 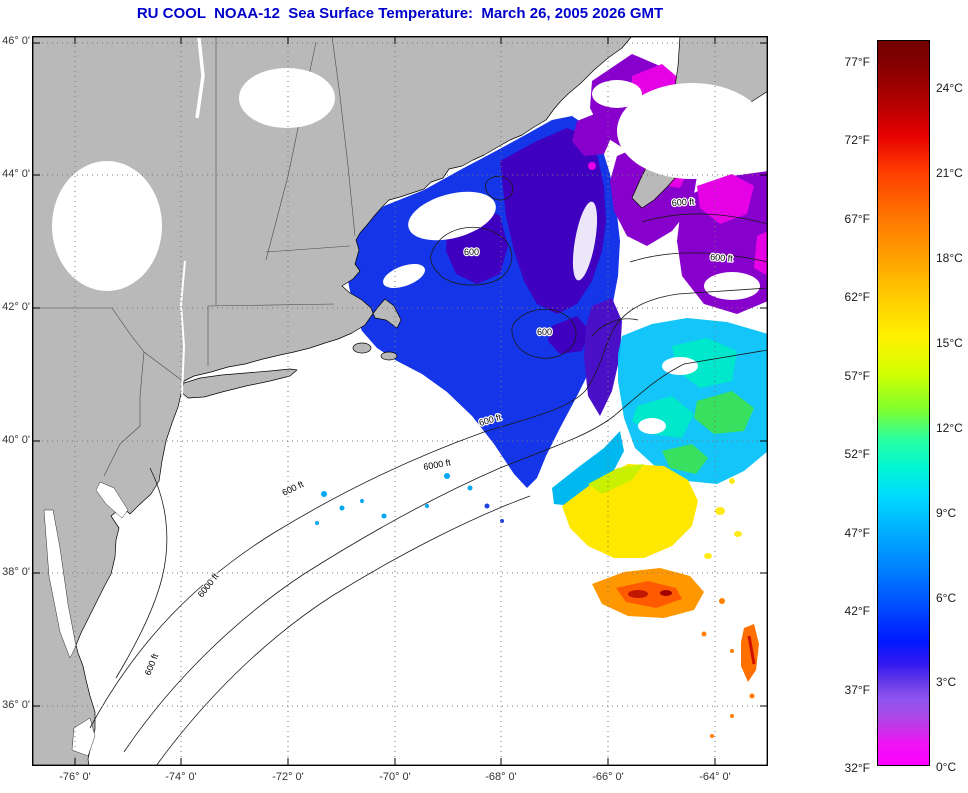 I want to click on colorbar, so click(x=903, y=403).